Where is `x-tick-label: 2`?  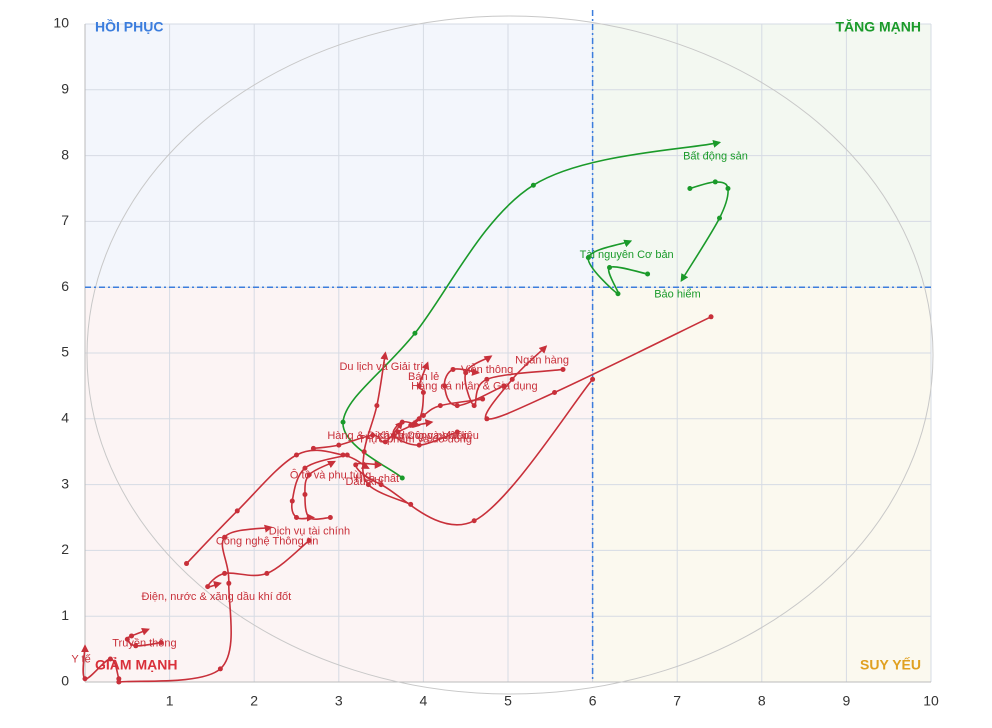 x-tick-label: 2 is located at coordinates (254, 701).